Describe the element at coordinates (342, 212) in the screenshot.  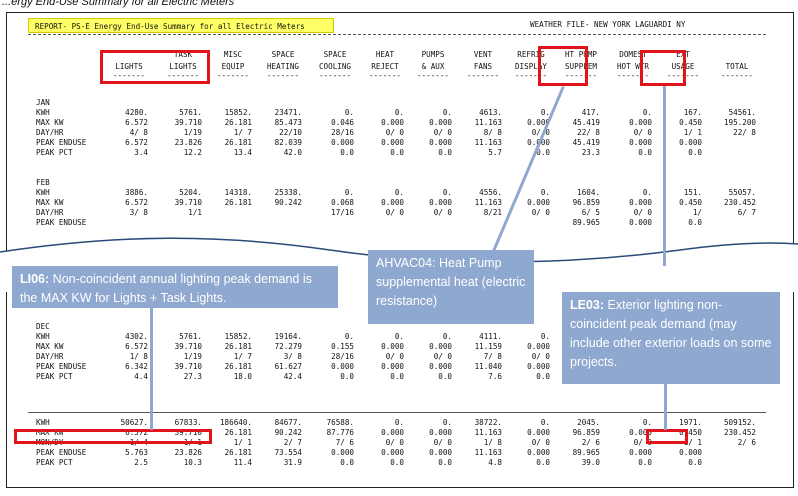
I see `table-cell: 17/16` at that location.